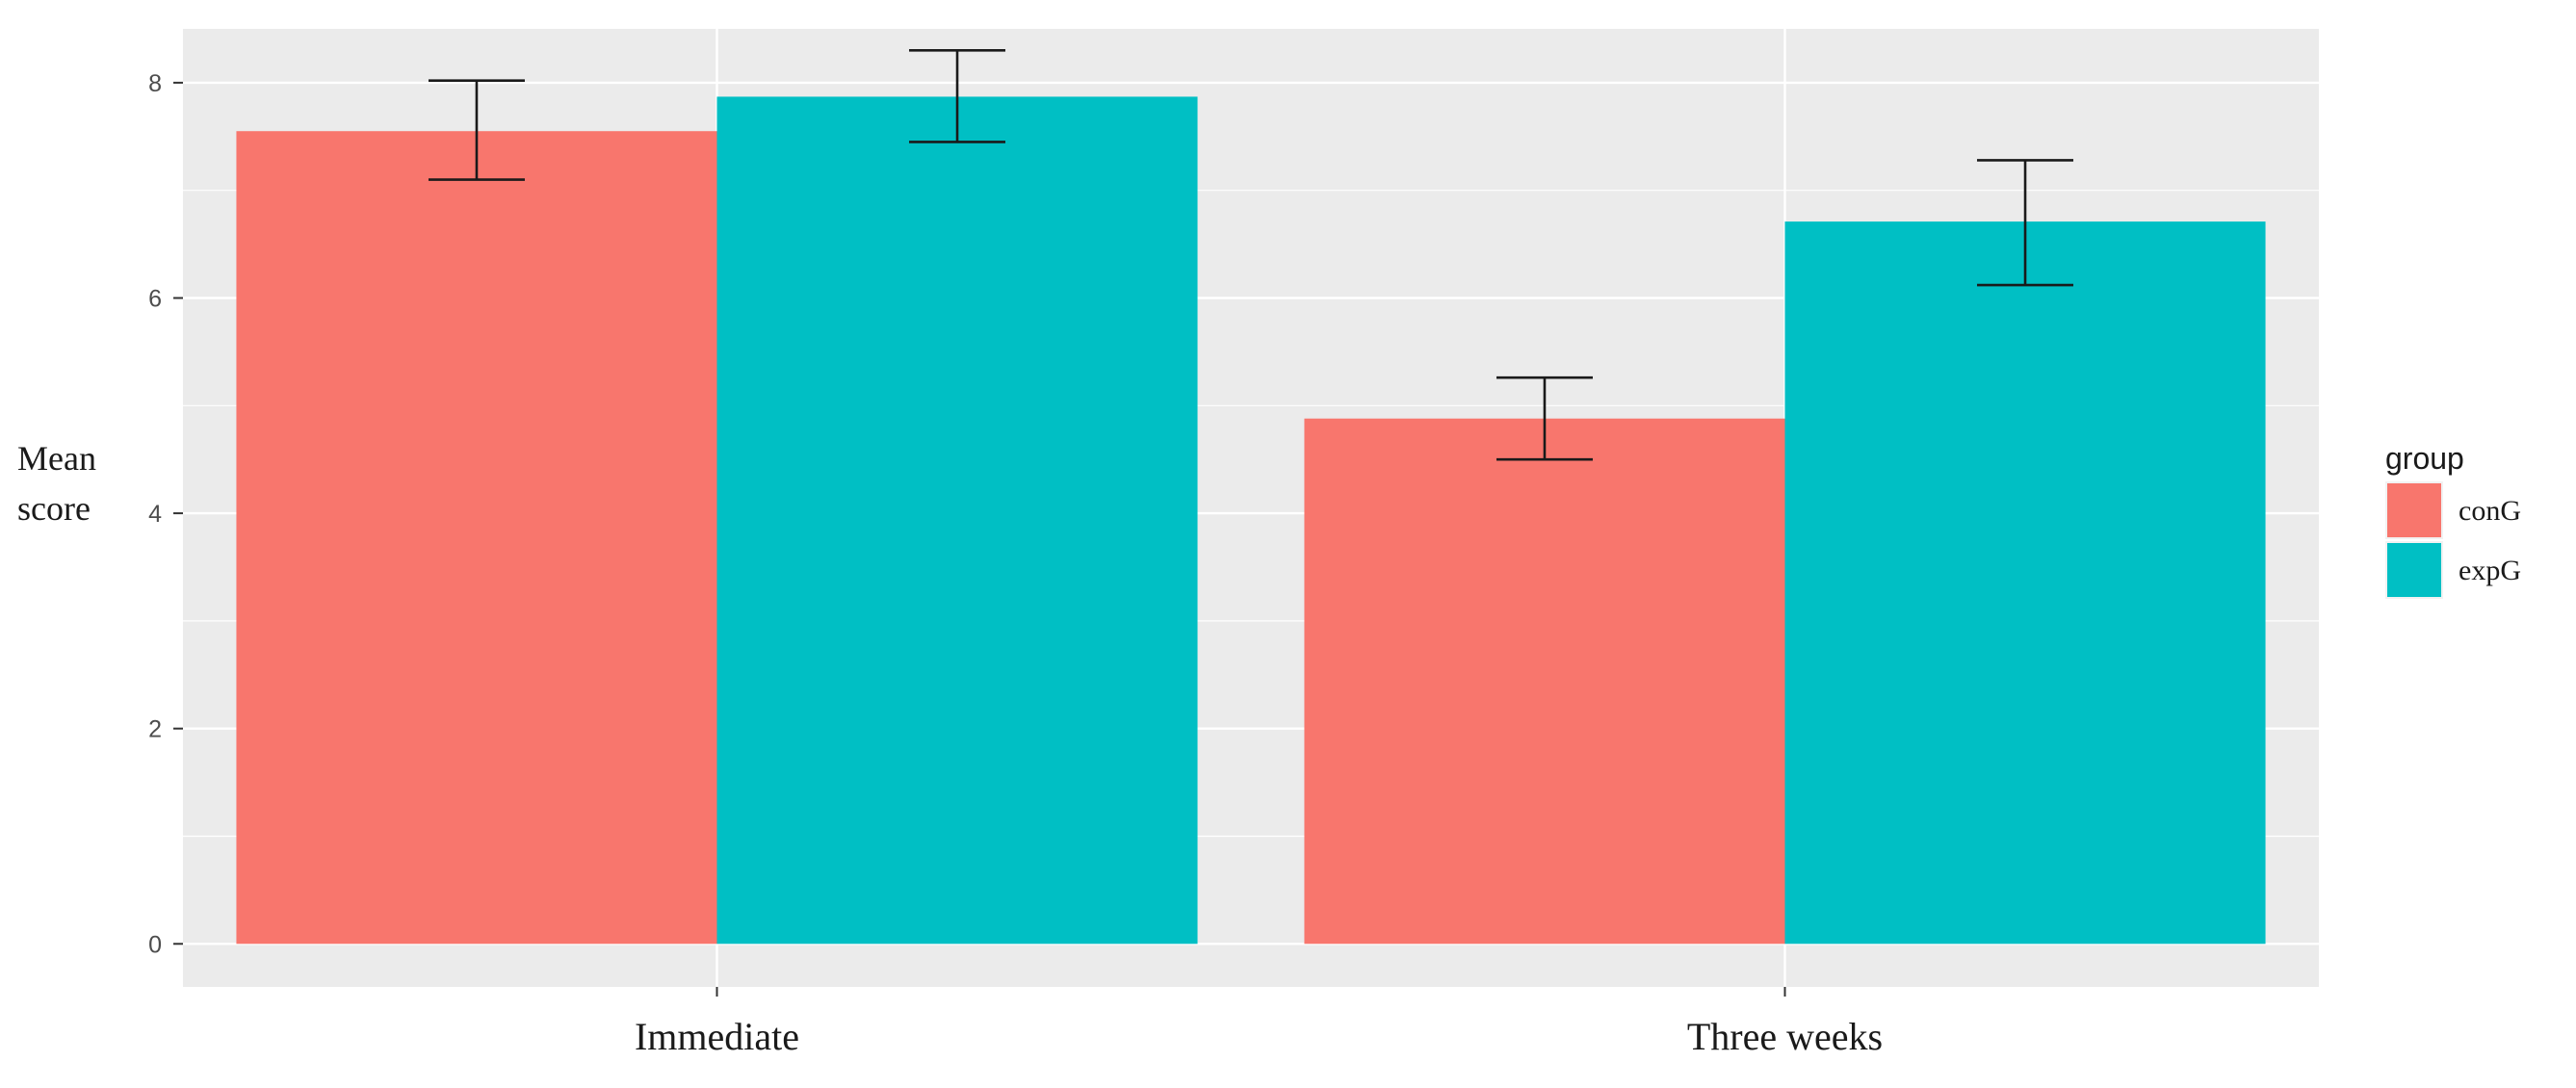 The width and height of the screenshot is (2576, 1088). I want to click on y-axis: 0 2 4 6 8, so click(165, 514).